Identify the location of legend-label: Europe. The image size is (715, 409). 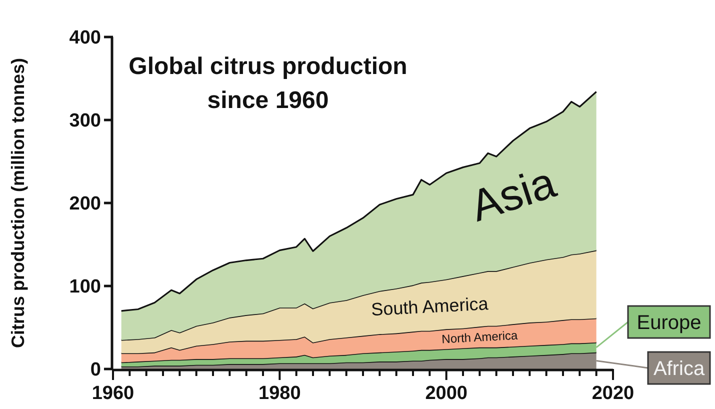
(669, 323).